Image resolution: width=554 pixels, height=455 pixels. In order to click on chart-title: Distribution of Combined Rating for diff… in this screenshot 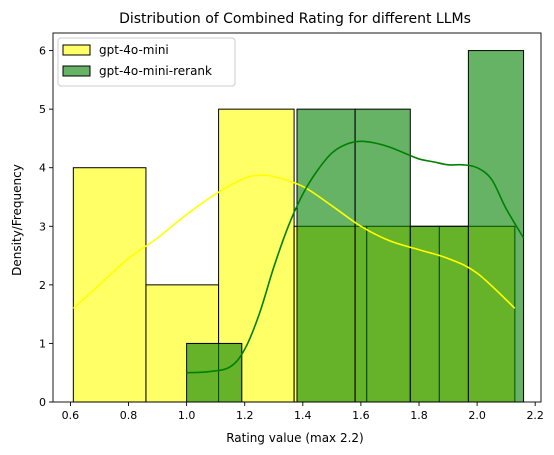, I will do `click(295, 19)`.